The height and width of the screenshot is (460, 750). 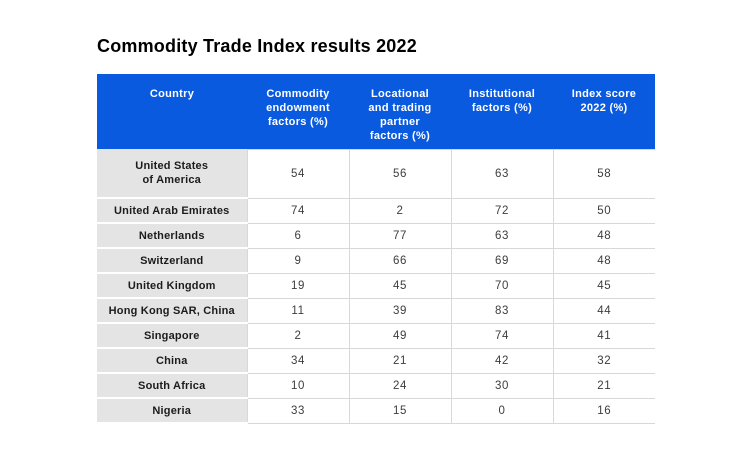 What do you see at coordinates (297, 385) in the screenshot?
I see `value-cell: 10` at bounding box center [297, 385].